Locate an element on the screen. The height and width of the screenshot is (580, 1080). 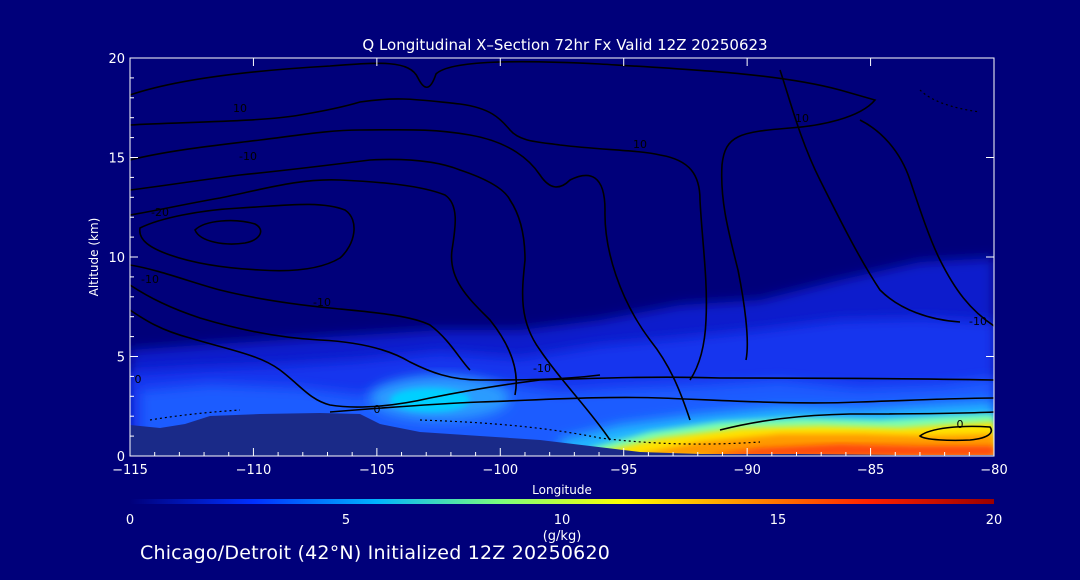
y-tick-label: 10 is located at coordinates (116, 258).